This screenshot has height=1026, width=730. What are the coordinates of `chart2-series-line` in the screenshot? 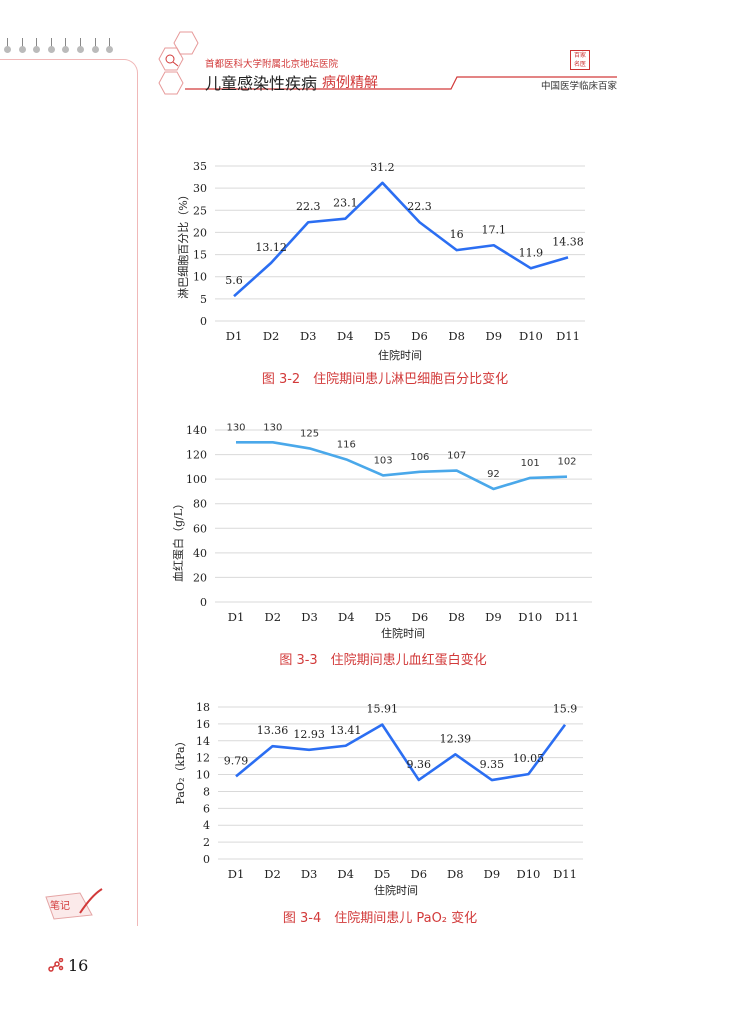 It's located at (402, 465).